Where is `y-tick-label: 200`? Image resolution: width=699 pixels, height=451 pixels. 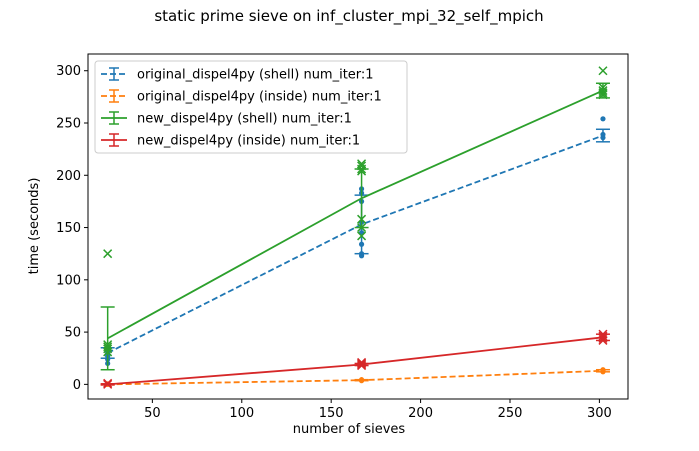 y-tick-label: 200 is located at coordinates (68, 176).